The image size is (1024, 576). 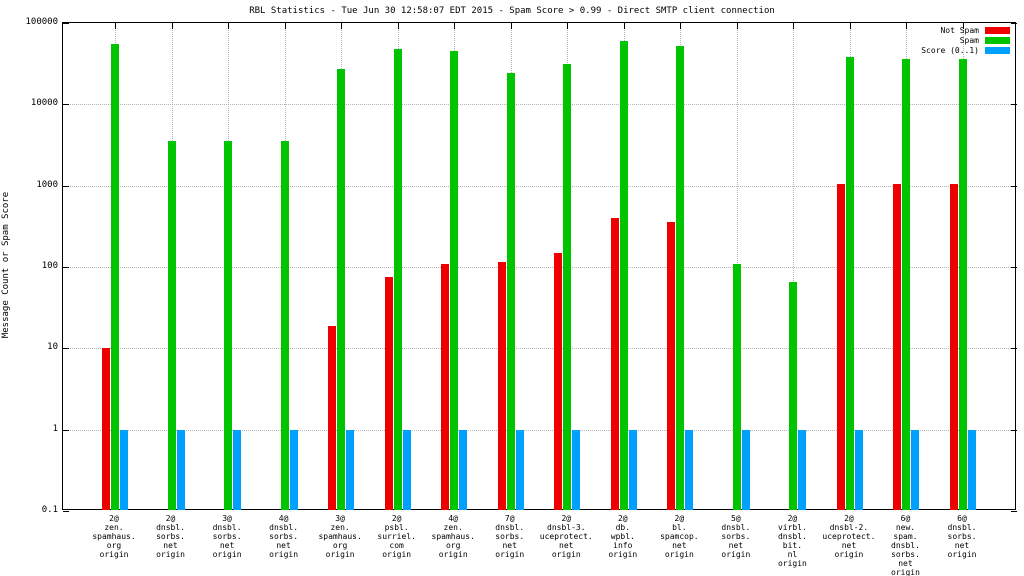 What do you see at coordinates (114, 536) in the screenshot?
I see `x-tick-label: 2@ zen. spamhaus. org origin` at bounding box center [114, 536].